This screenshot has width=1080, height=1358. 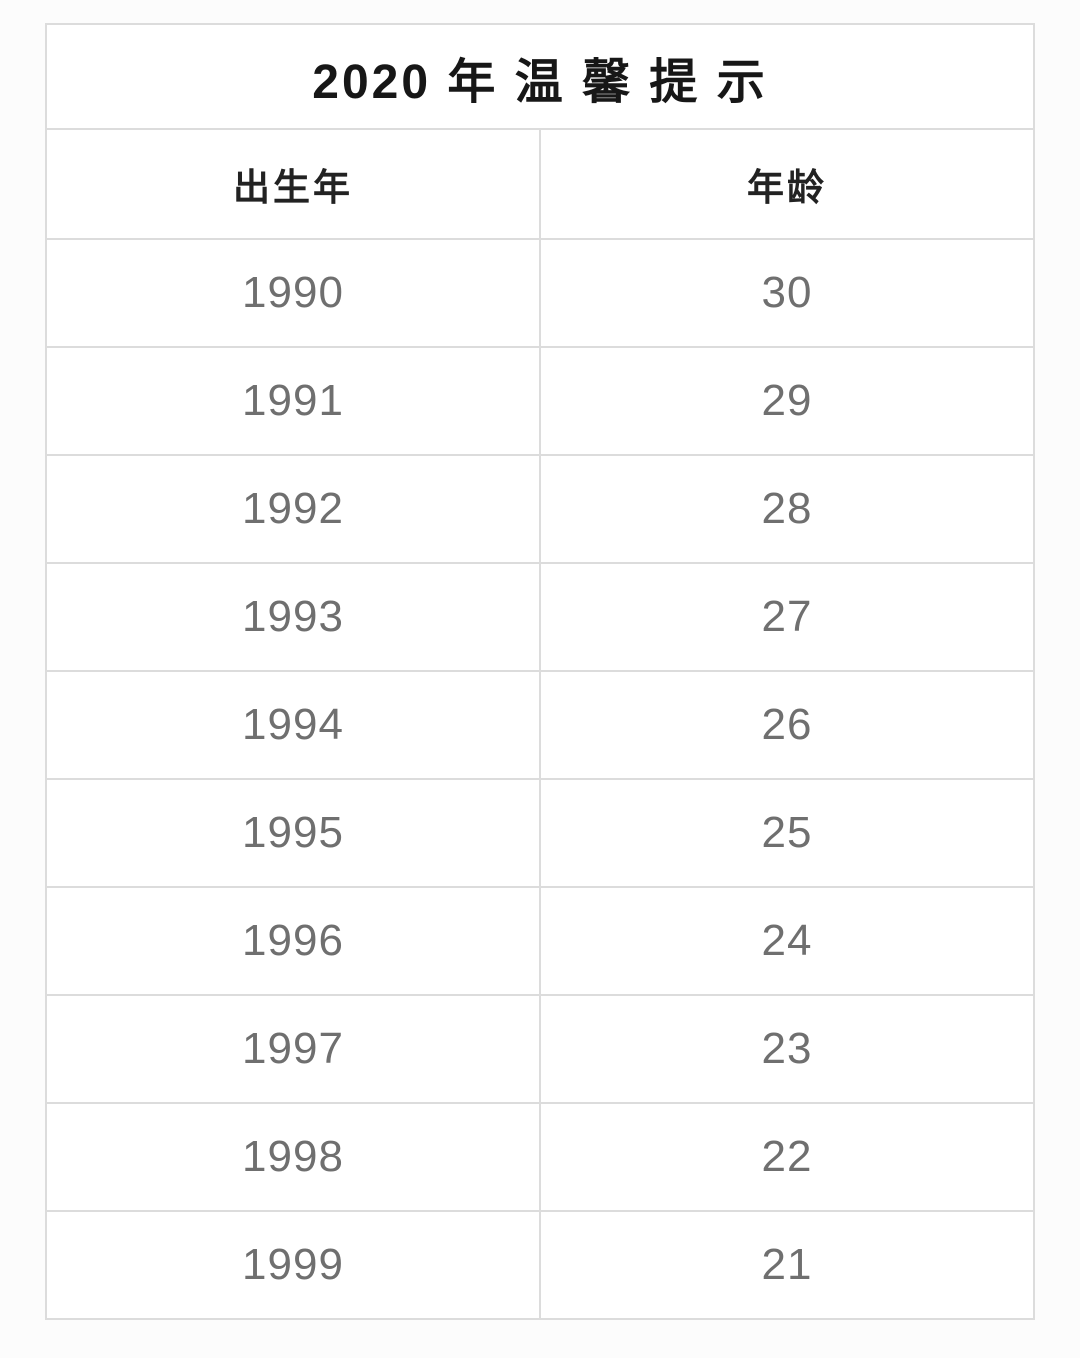 What do you see at coordinates (787, 293) in the screenshot?
I see `age-cell: 30` at bounding box center [787, 293].